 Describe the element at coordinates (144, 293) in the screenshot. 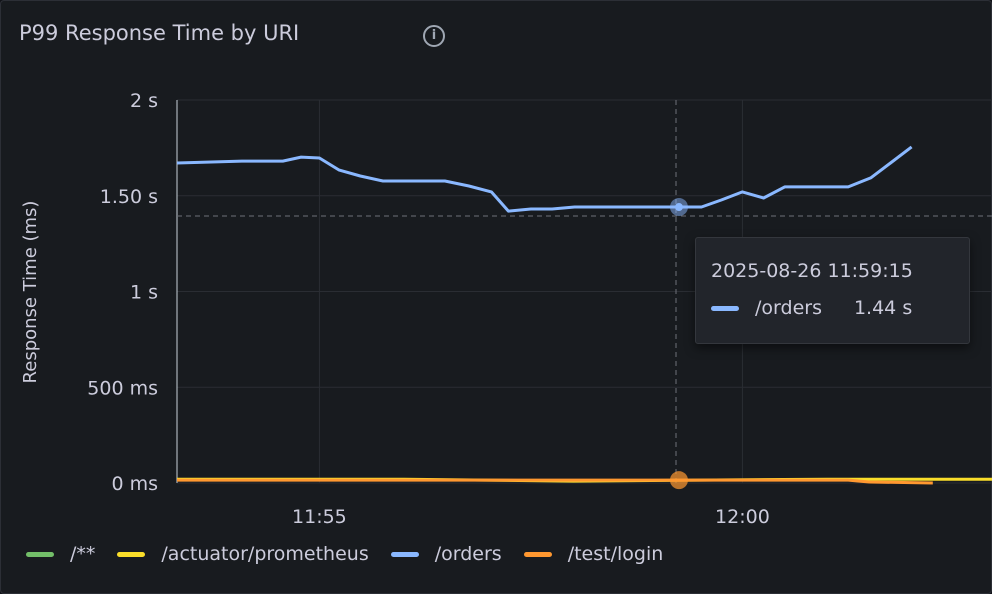

I see `y-tick-label: 1 s` at that location.